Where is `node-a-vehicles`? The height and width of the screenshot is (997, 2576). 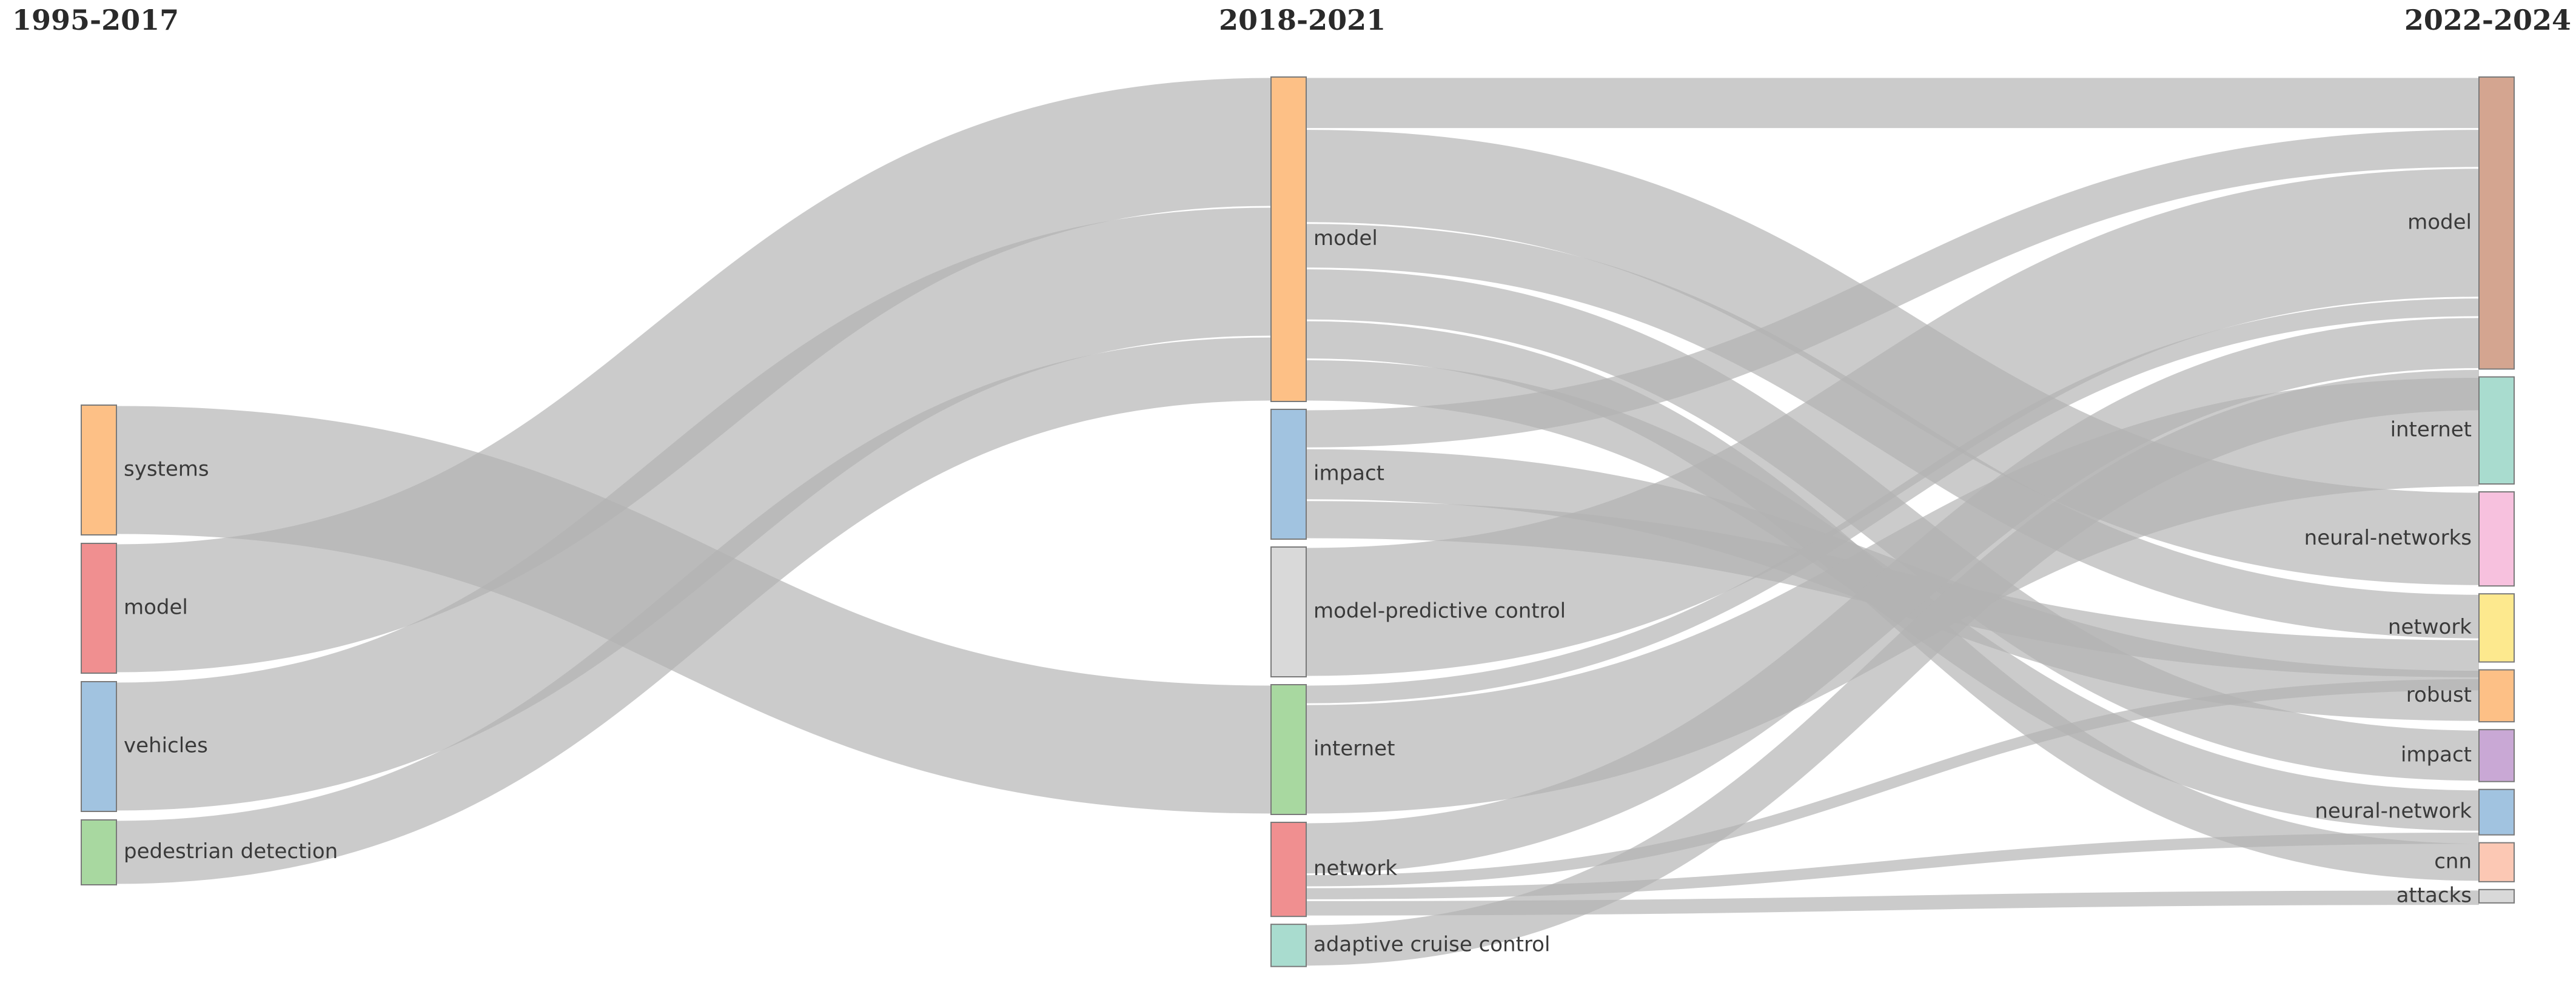 node-a-vehicles is located at coordinates (99, 746).